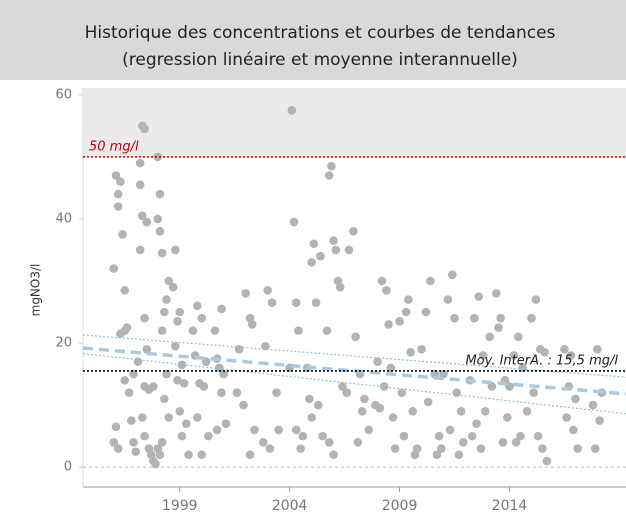  What do you see at coordinates (541, 360) in the screenshot?
I see `reference-label: Moy. InterA. : 15,5 mg/l` at bounding box center [541, 360].